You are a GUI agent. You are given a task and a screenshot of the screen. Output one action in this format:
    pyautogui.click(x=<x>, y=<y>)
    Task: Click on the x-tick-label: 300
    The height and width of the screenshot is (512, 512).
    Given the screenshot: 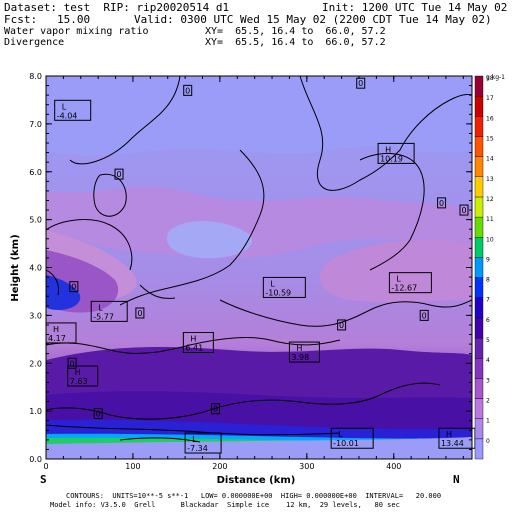 What is the action you would take?
    pyautogui.click(x=306, y=466)
    